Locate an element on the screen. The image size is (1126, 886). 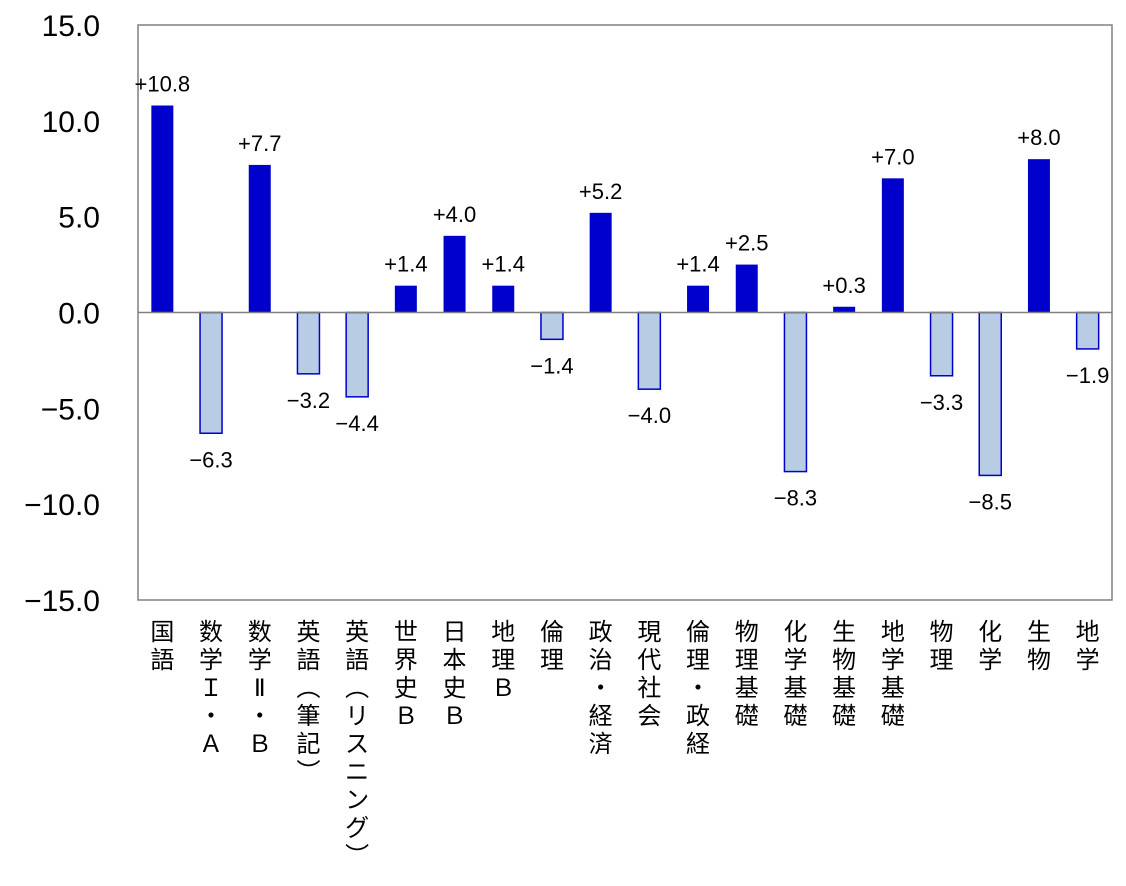
x-tick-label-char: 記 is located at coordinates (308, 744).